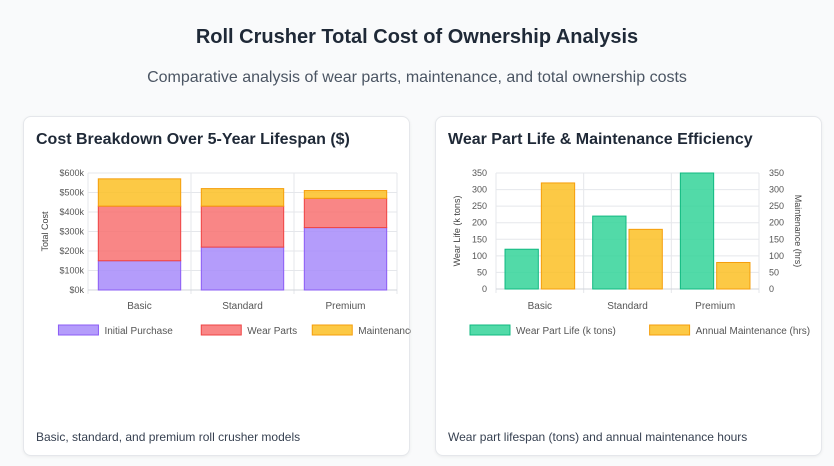  What do you see at coordinates (71, 212) in the screenshot?
I see `y-tick-label: $400k` at bounding box center [71, 212].